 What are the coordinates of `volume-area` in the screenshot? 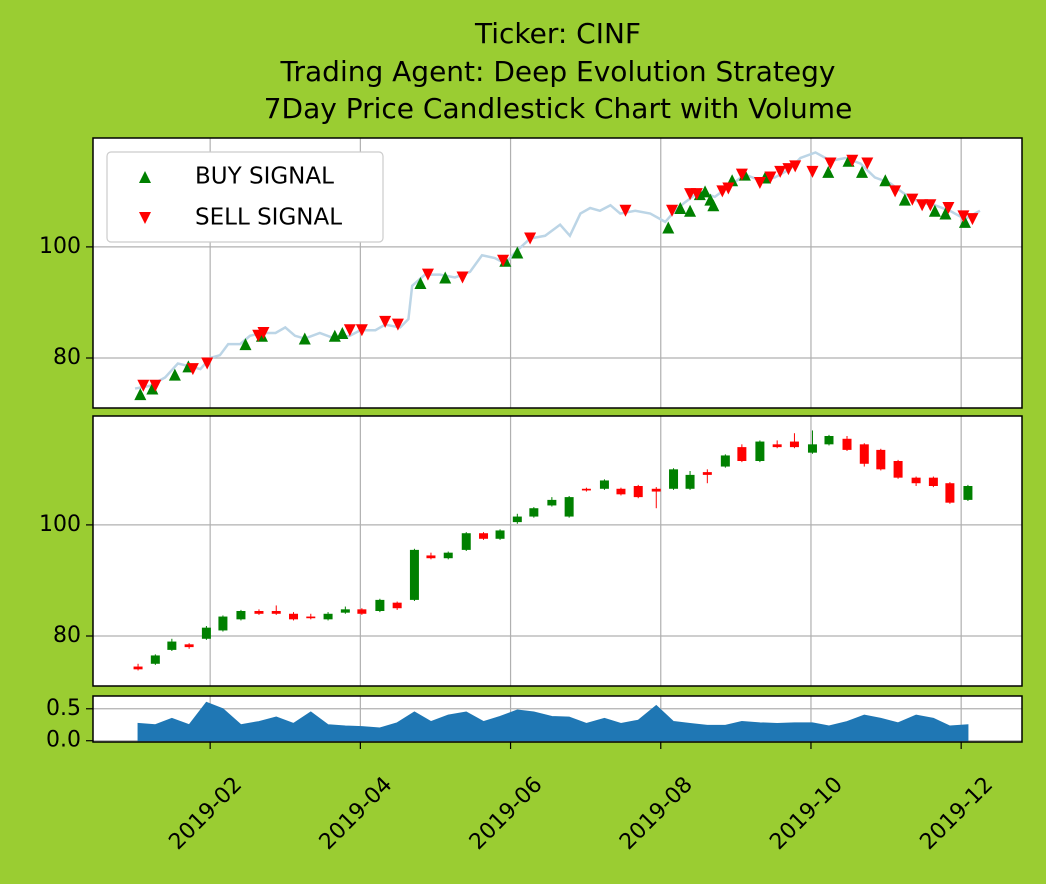 It's located at (553, 721).